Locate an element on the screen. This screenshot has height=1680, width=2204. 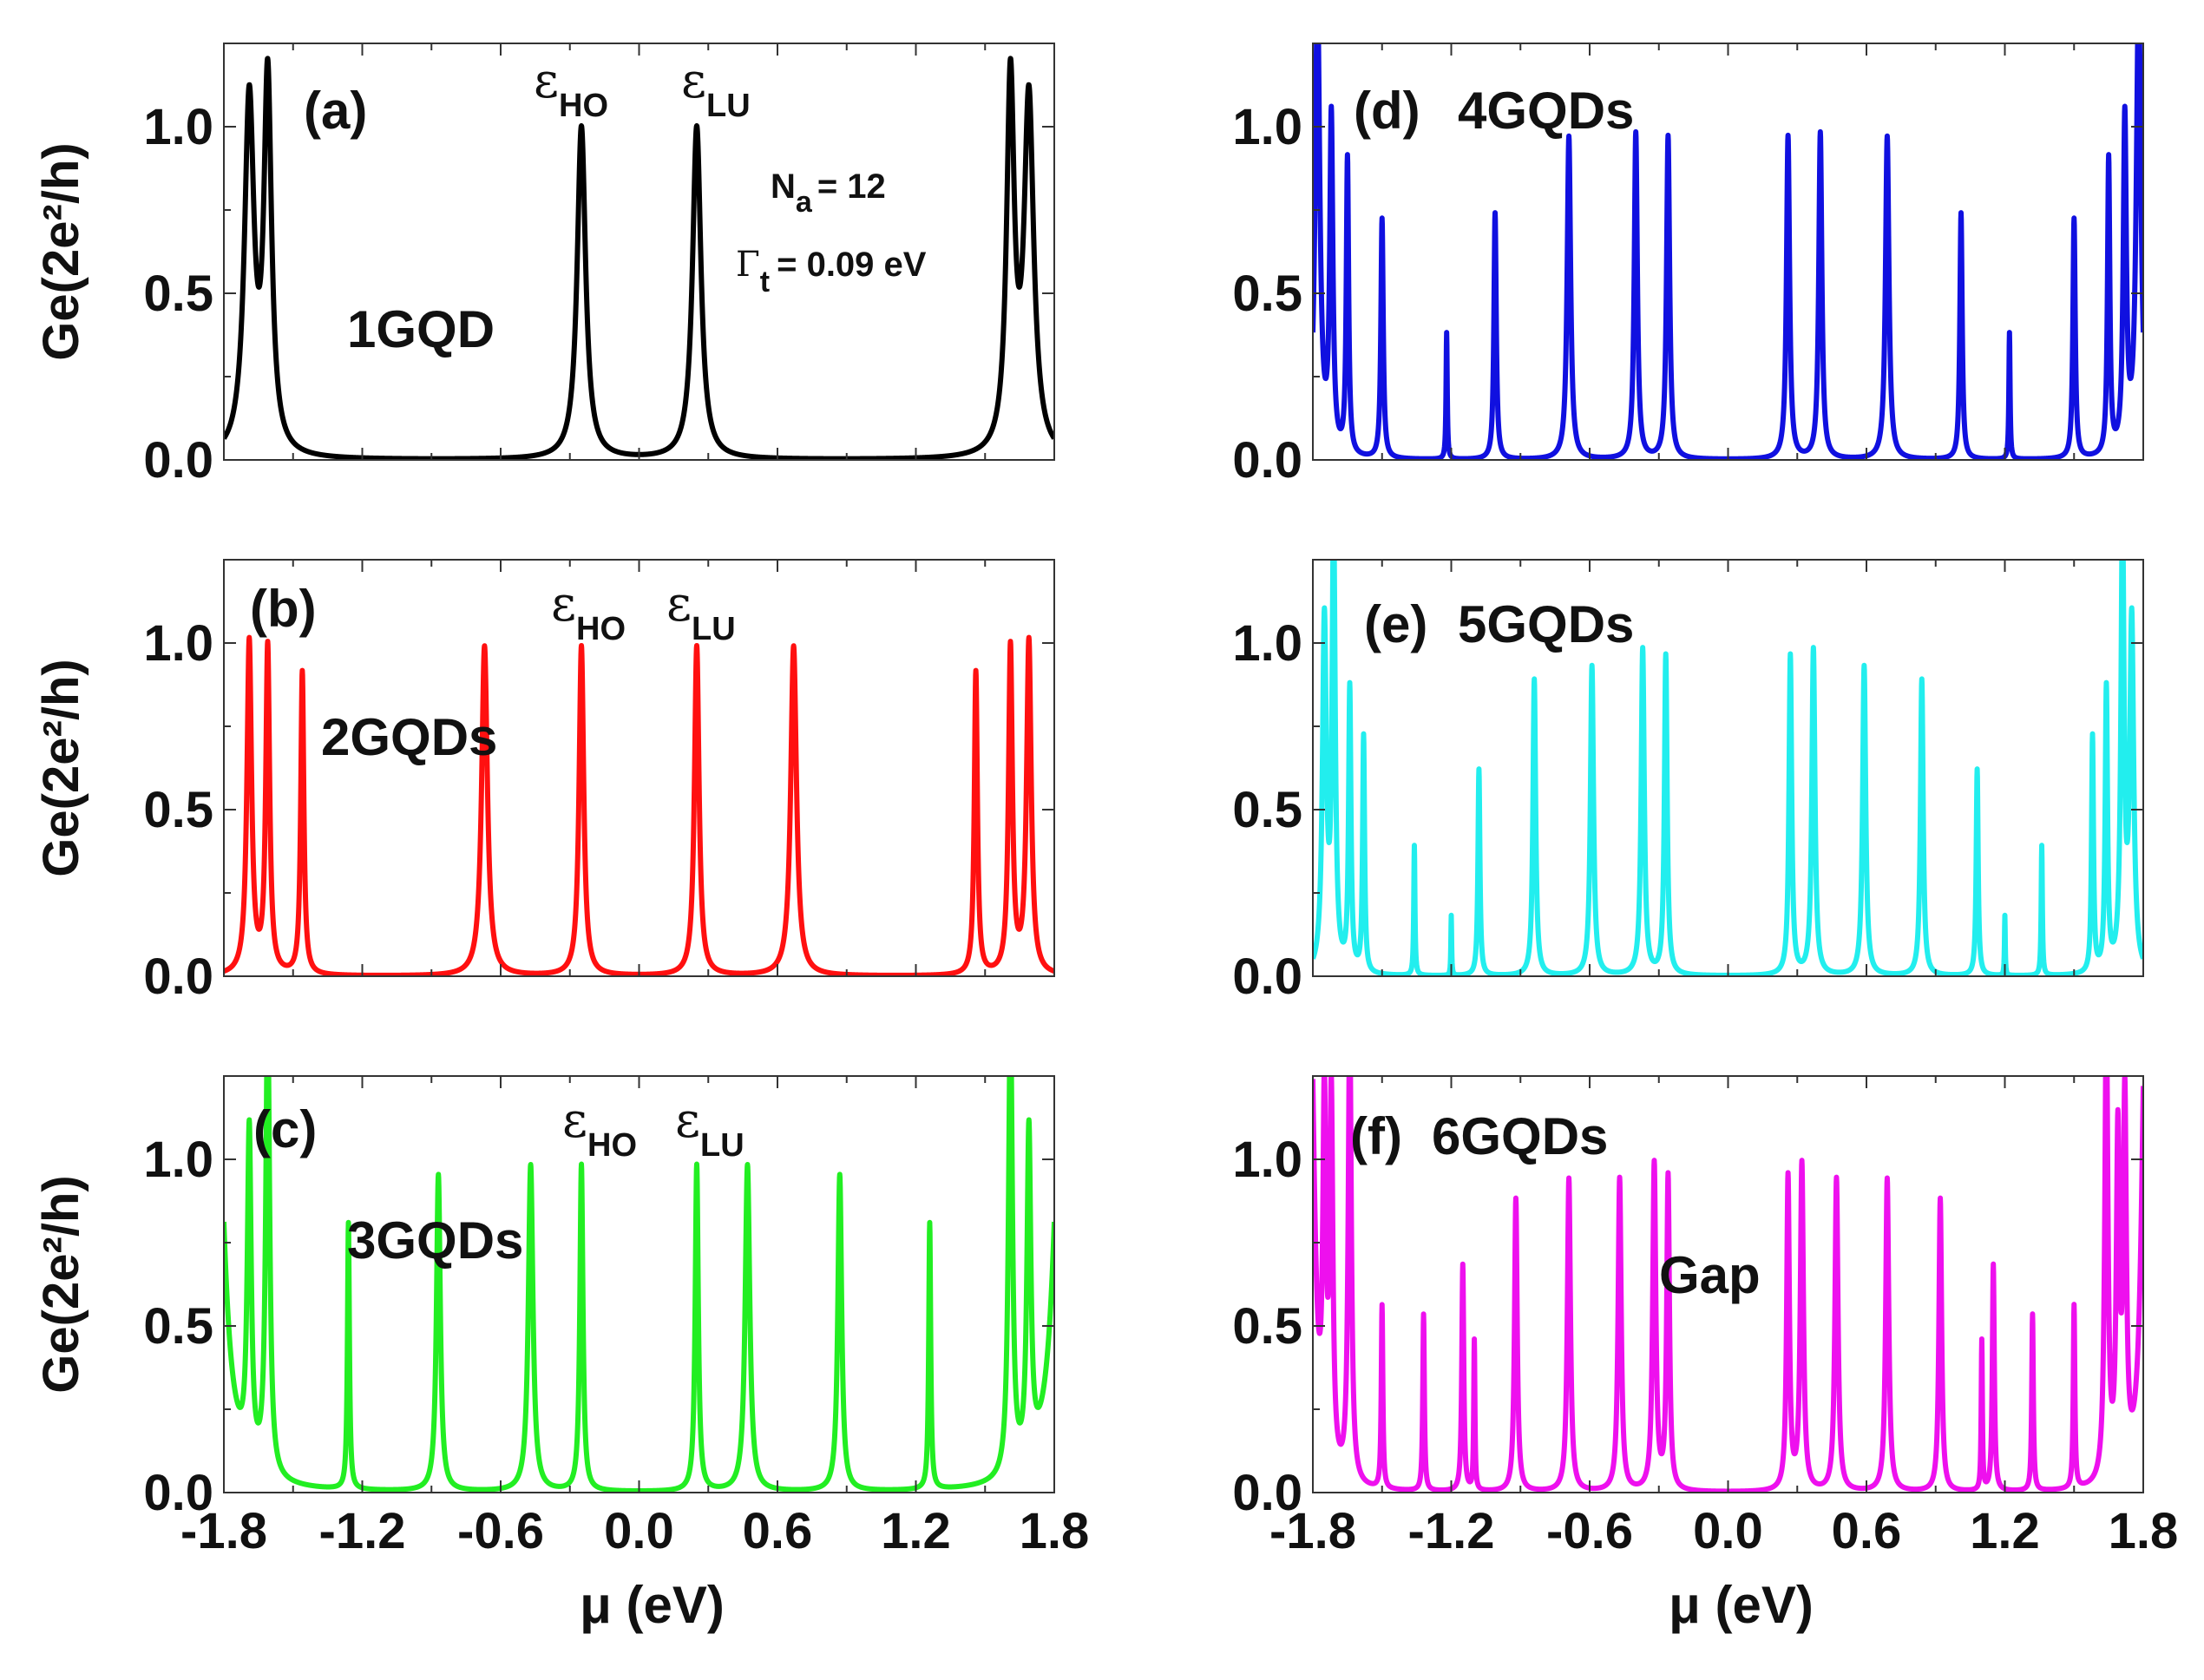
panel-label: 1GQD is located at coordinates (421, 329).